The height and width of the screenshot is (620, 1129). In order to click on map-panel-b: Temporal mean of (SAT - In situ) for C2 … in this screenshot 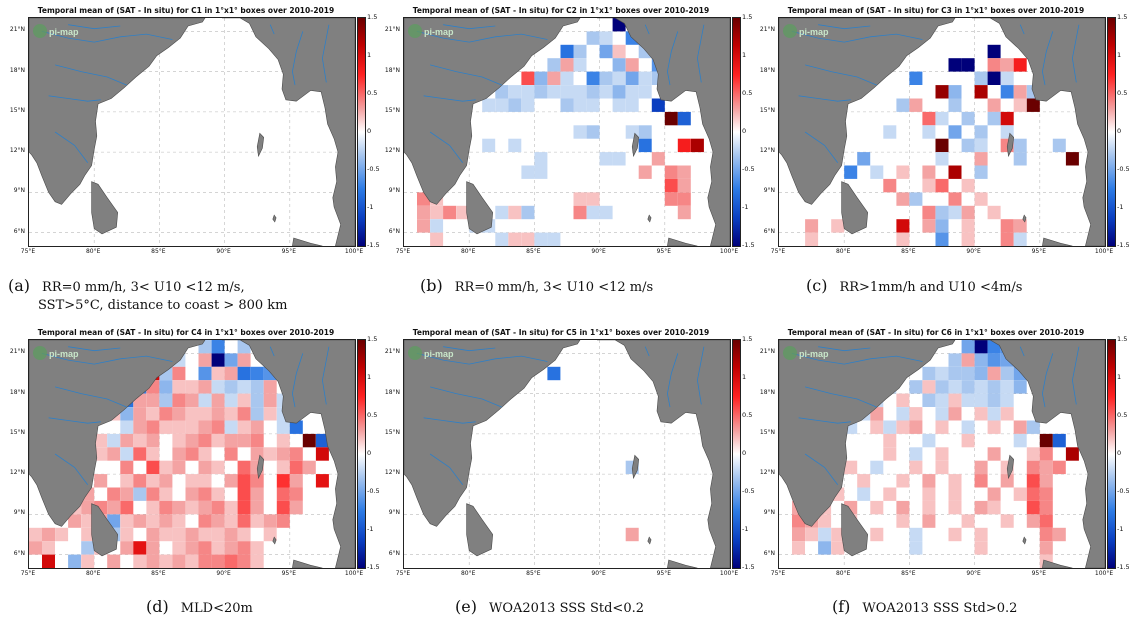, I will do `click(565, 131)`.